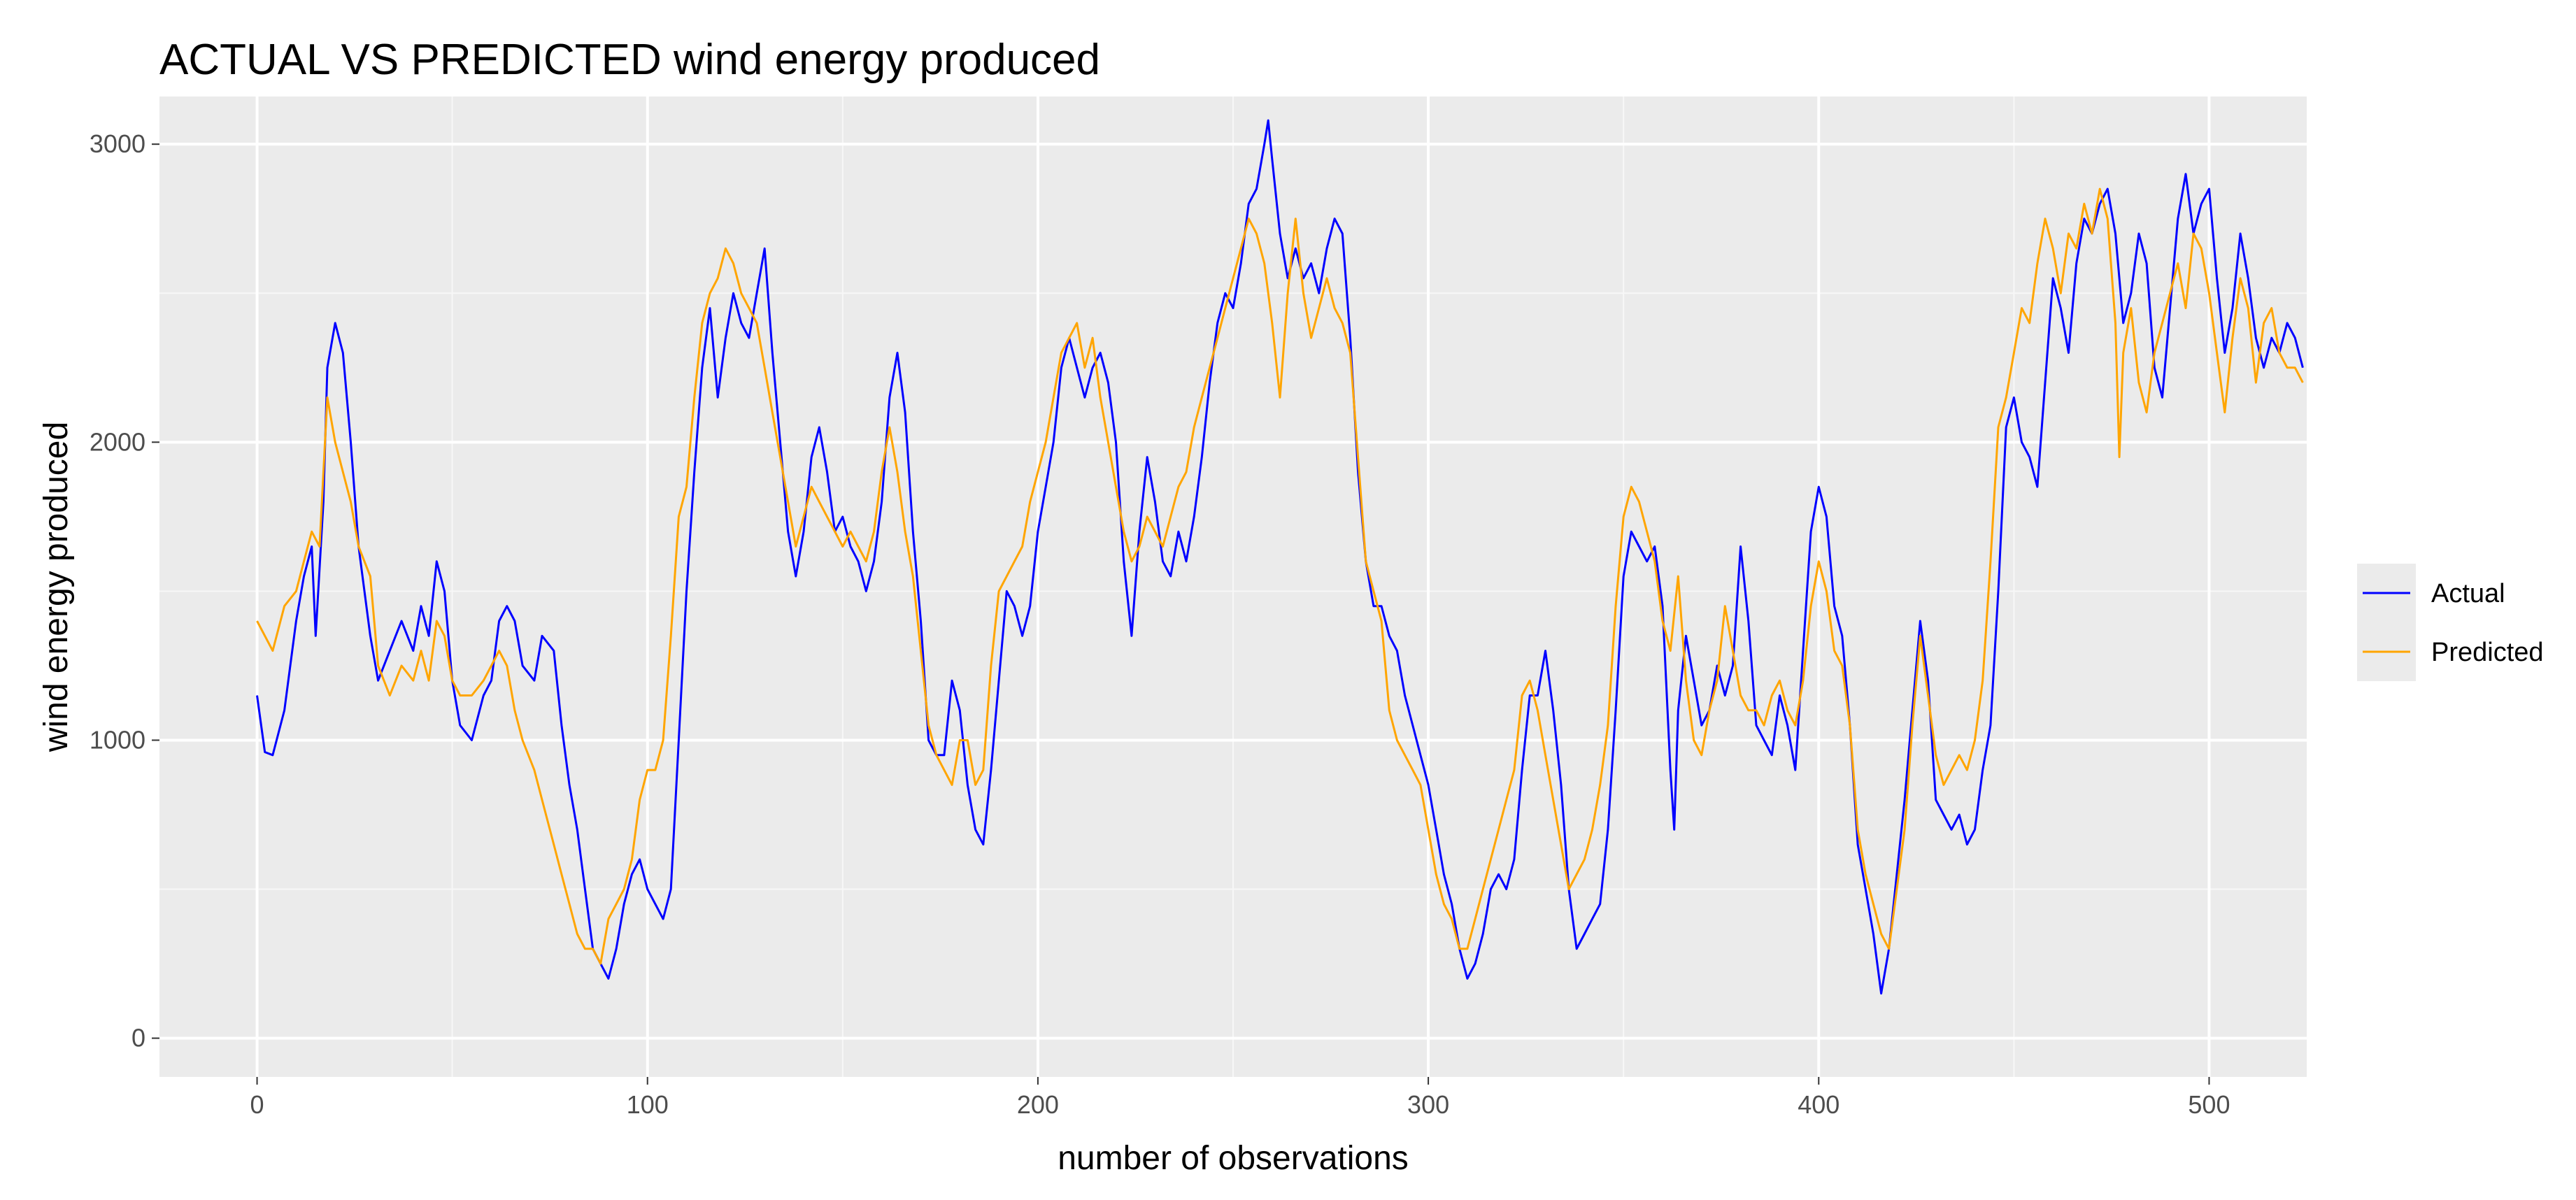  What do you see at coordinates (1240, 1098) in the screenshot?
I see `x-axis-ticks: 0 100 200 300 400 500` at bounding box center [1240, 1098].